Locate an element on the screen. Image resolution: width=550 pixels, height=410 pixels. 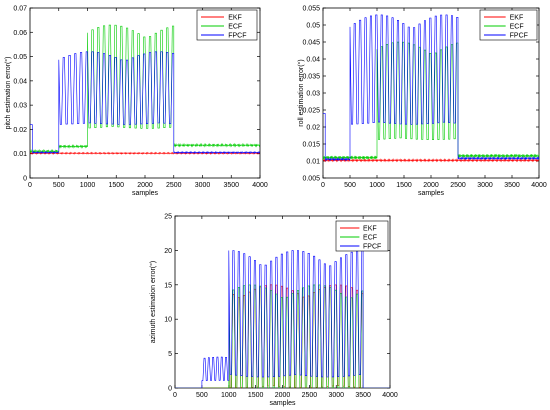
pitch-ytick-label: 0.01 is located at coordinates (20, 154).